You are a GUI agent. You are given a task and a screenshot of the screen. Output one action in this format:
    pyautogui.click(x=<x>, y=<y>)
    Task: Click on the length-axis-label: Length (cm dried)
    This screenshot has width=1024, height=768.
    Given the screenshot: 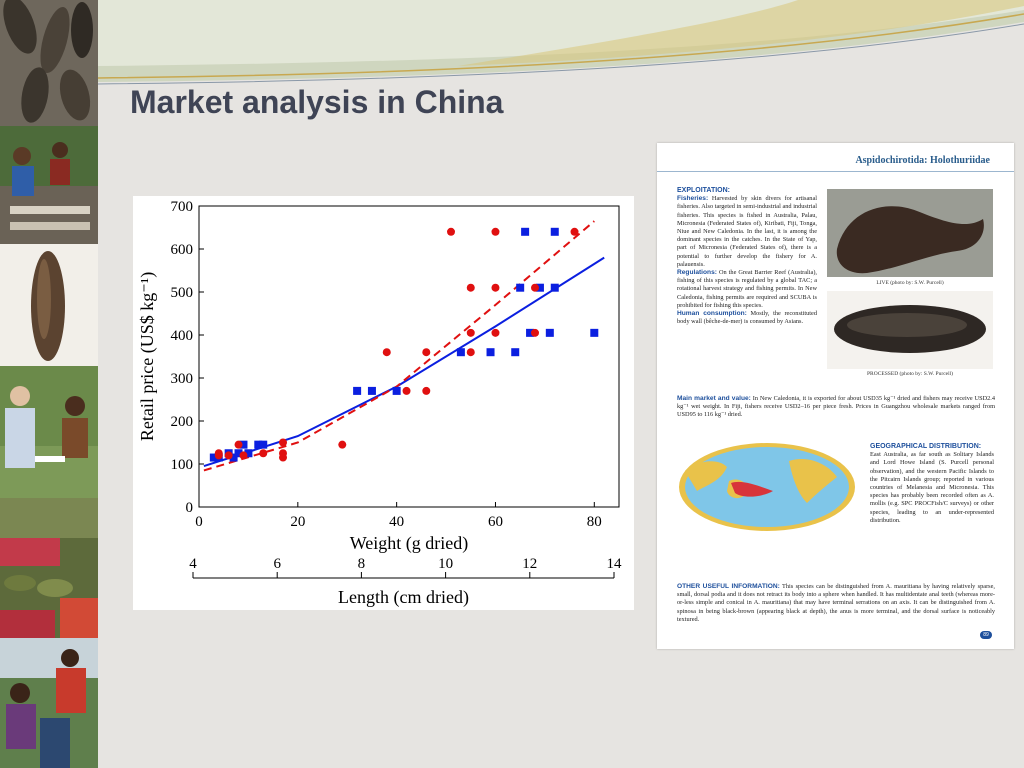 What is the action you would take?
    pyautogui.click(x=403, y=597)
    